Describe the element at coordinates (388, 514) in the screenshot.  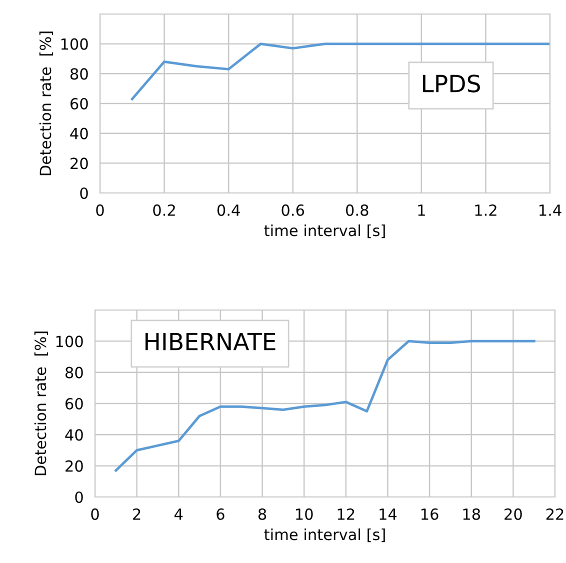
I see `x-tick-label: 14` at that location.